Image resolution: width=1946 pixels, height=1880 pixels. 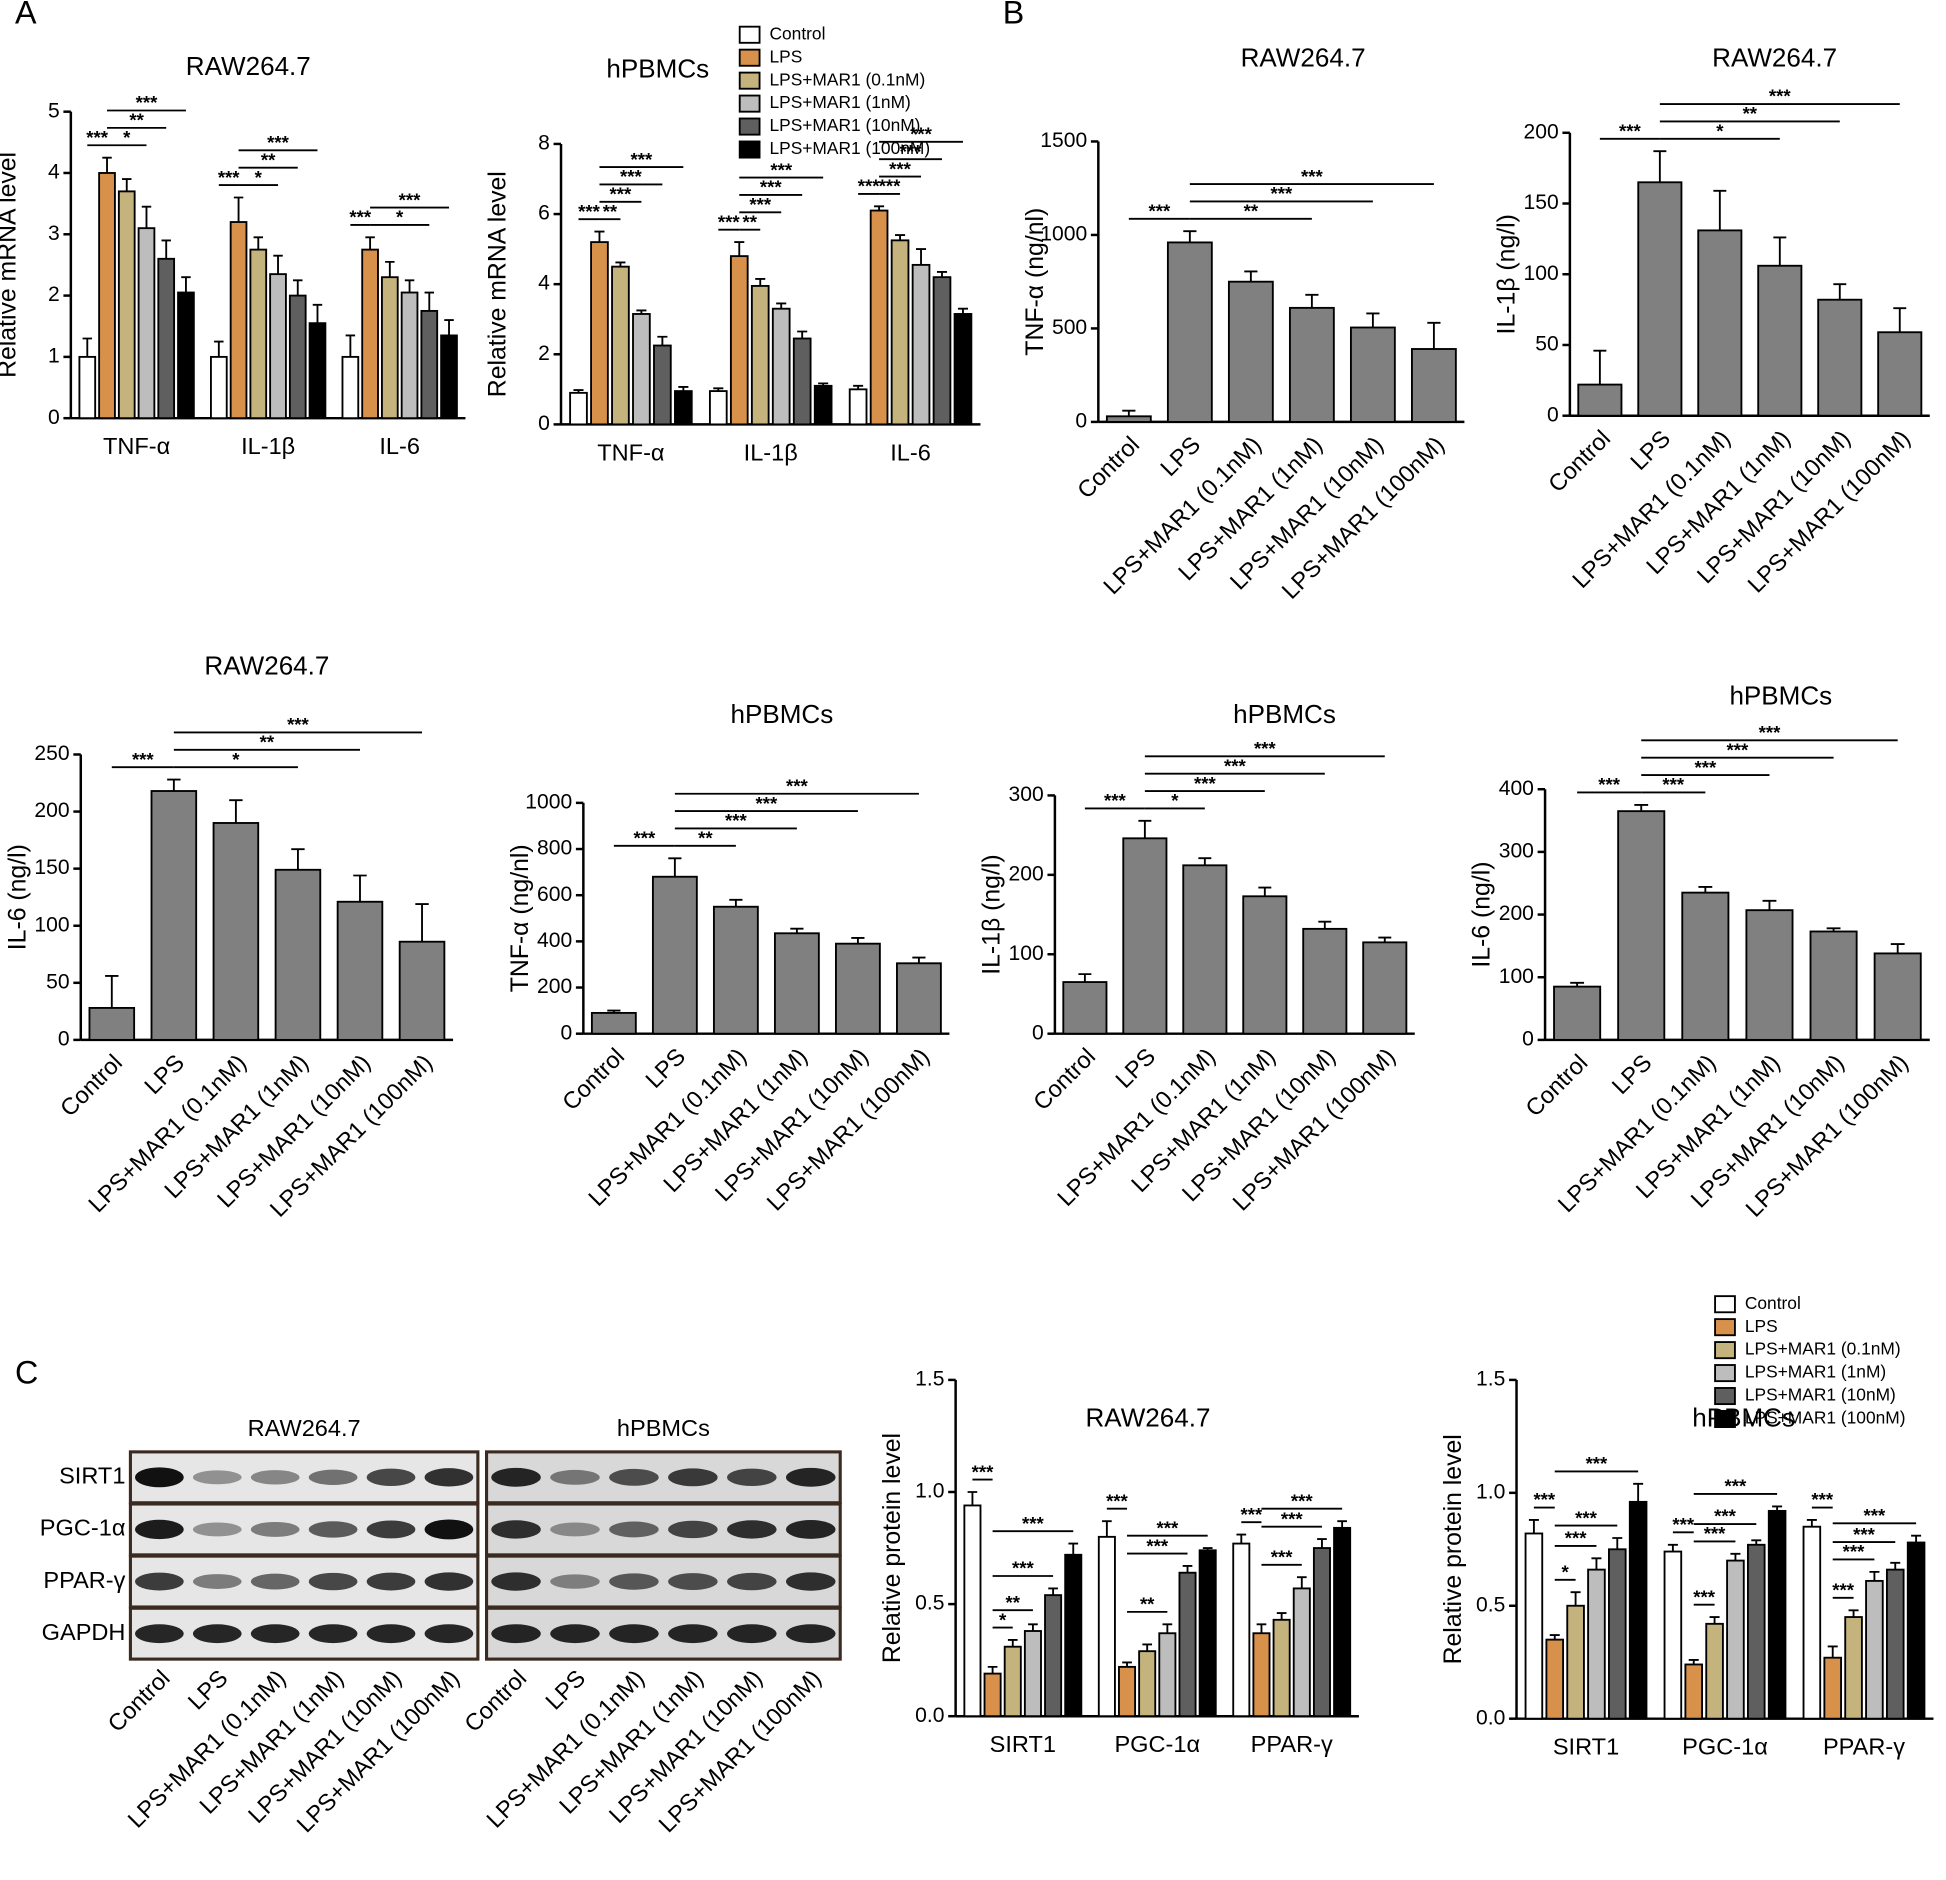 What do you see at coordinates (1820, 1395) in the screenshot?
I see `legend-label: LPS+MAR1 (10nM)` at bounding box center [1820, 1395].